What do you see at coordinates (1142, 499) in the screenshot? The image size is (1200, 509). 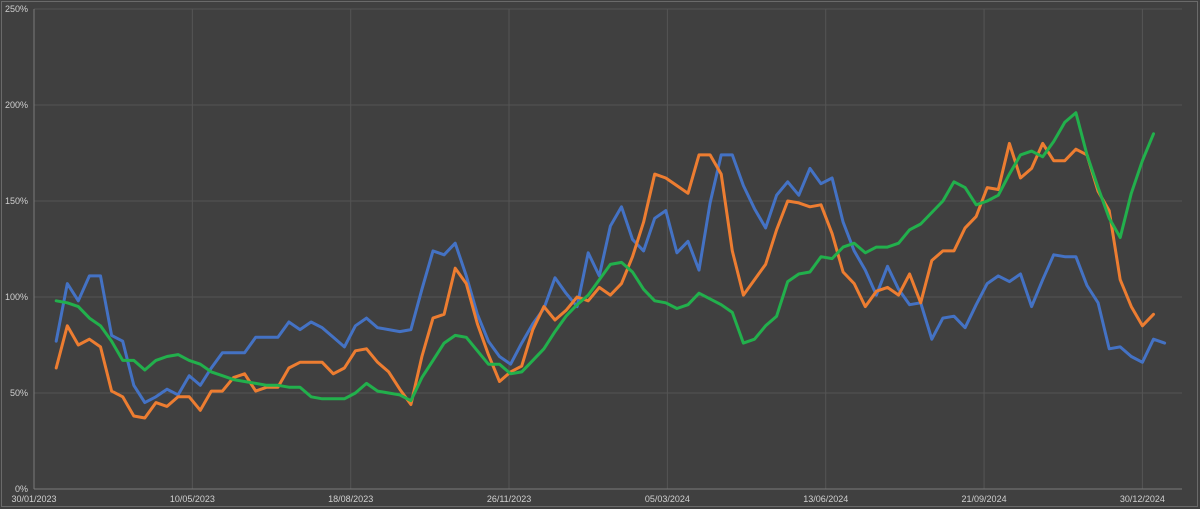 I see `x-tick-label: 30/12/2024` at bounding box center [1142, 499].